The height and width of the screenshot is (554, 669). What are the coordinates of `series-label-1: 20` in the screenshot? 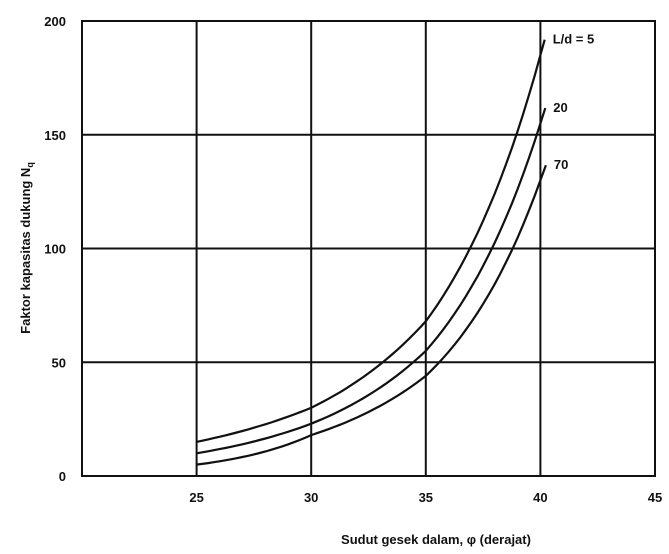 It's located at (560, 107).